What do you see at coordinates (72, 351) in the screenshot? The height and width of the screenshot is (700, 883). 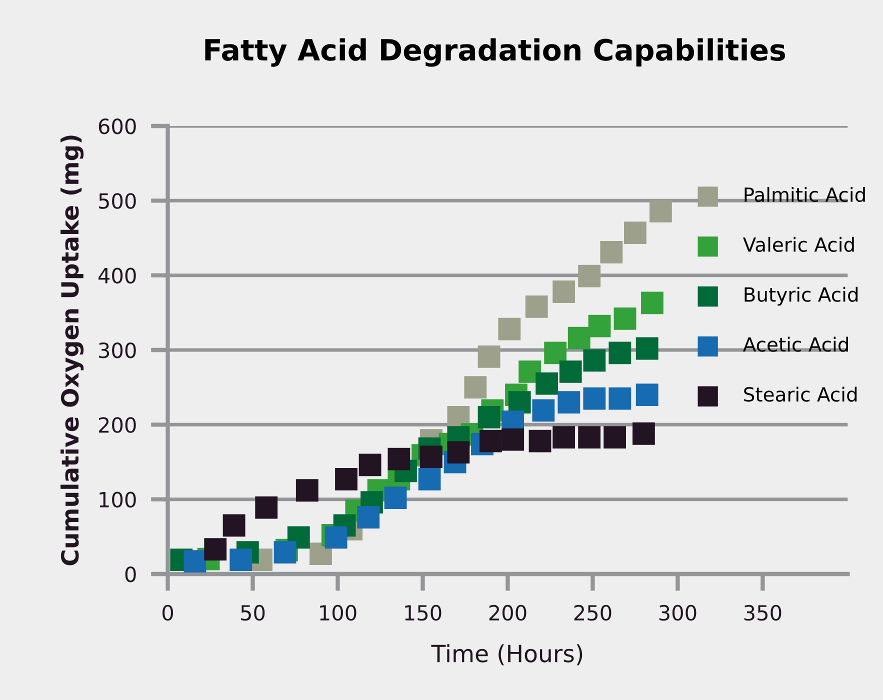 I see `y-axis-title: Cumulative Oxygen Uptake (mg)` at bounding box center [72, 351].